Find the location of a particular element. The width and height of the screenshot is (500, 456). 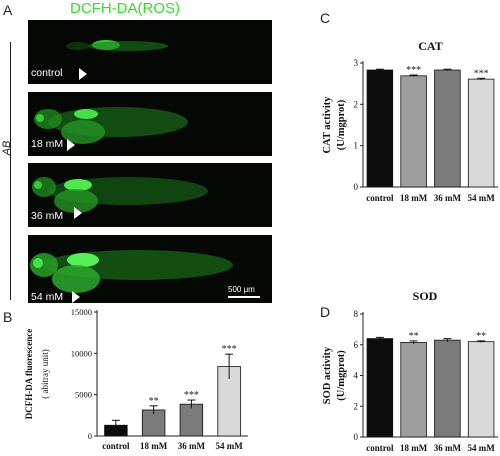

fish-image-36mm: 36 mM is located at coordinates (150, 195).